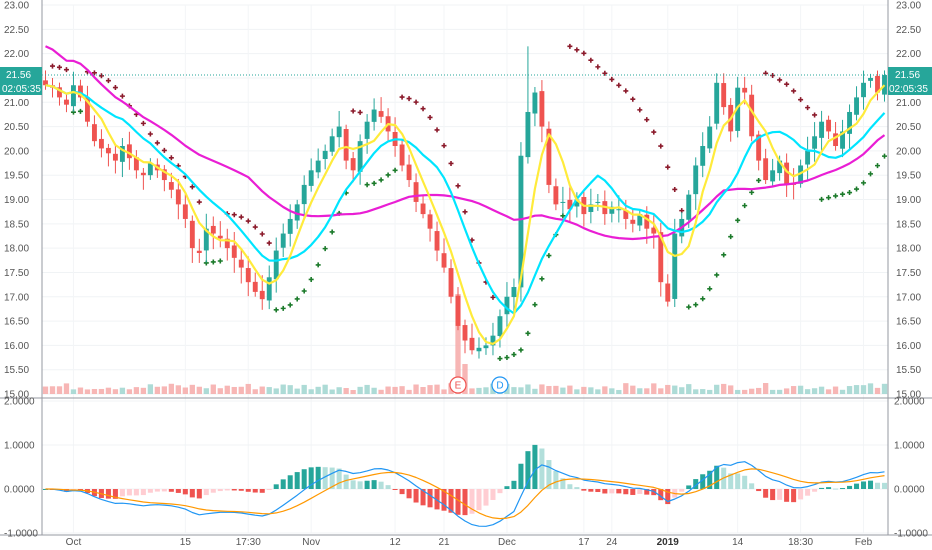  What do you see at coordinates (458, 385) in the screenshot?
I see `event-marker-e` at bounding box center [458, 385].